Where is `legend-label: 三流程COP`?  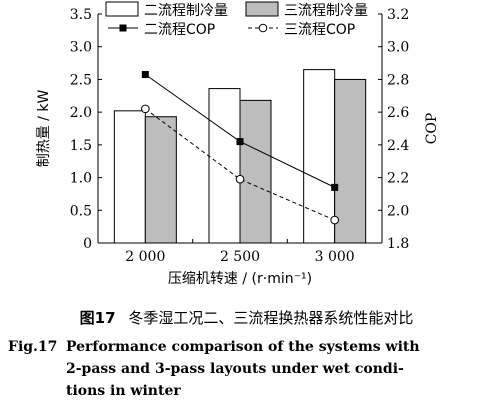
legend-label: 三流程COP is located at coordinates (319, 30).